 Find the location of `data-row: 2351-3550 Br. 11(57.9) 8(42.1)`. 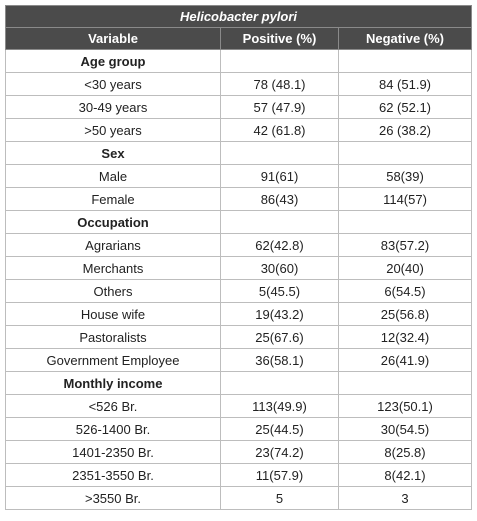

data-row: 2351-3550 Br. 11(57.9) 8(42.1) is located at coordinates (239, 475).